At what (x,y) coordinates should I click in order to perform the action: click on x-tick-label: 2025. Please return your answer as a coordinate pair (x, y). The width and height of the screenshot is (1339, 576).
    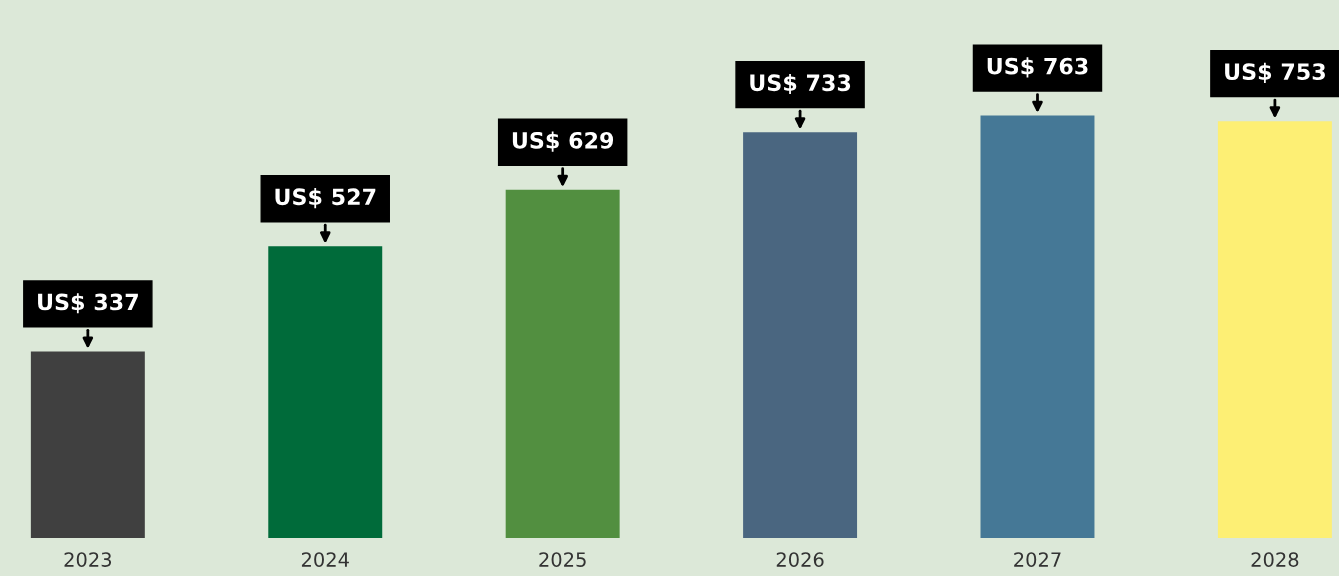
    Looking at the image, I should click on (562, 559).